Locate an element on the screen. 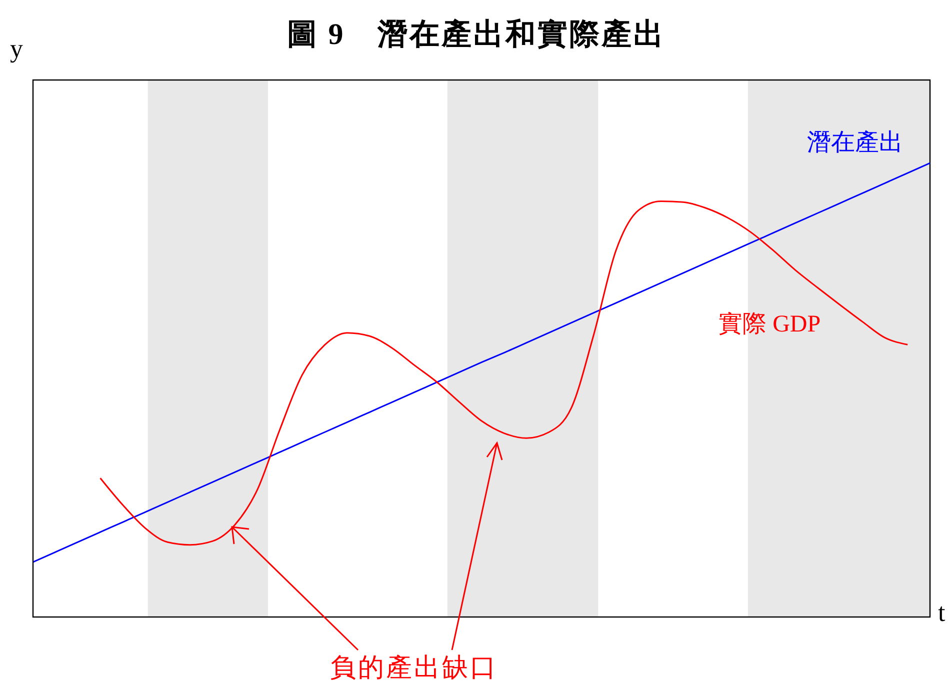  series-label: 潛在產出 is located at coordinates (855, 143).